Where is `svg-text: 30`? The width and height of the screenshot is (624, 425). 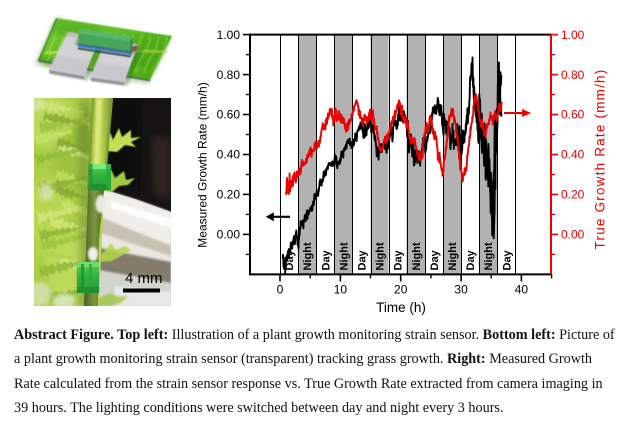
svg-text: 30 is located at coordinates (461, 289).